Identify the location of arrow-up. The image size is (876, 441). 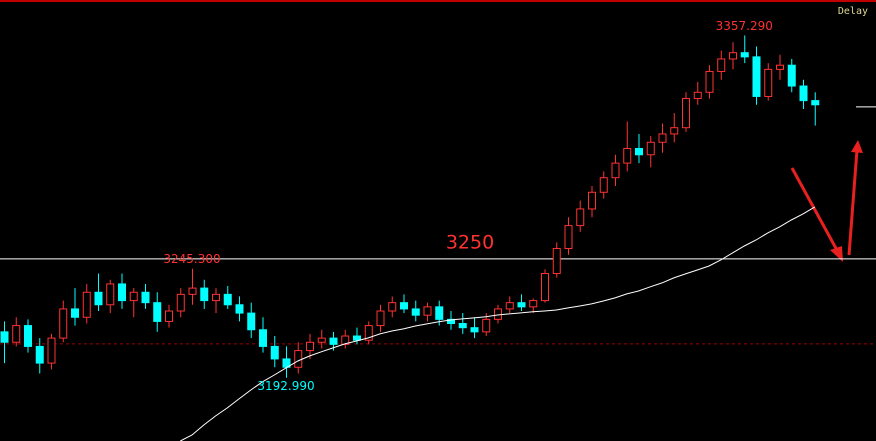
(853, 202).